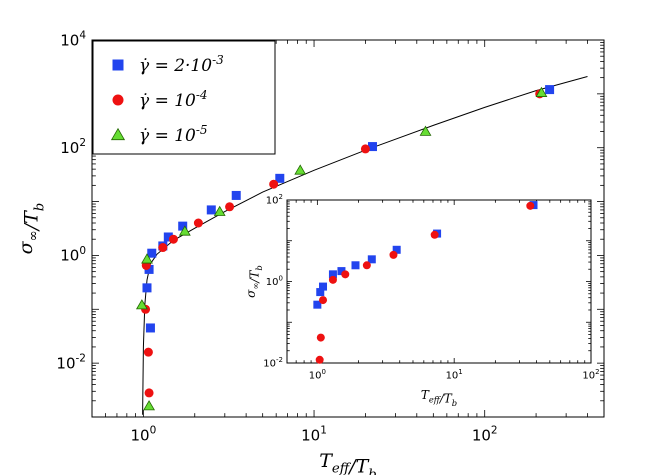 The height and width of the screenshot is (475, 664). I want to click on y-tick-label: 10⁴, so click(73, 40).